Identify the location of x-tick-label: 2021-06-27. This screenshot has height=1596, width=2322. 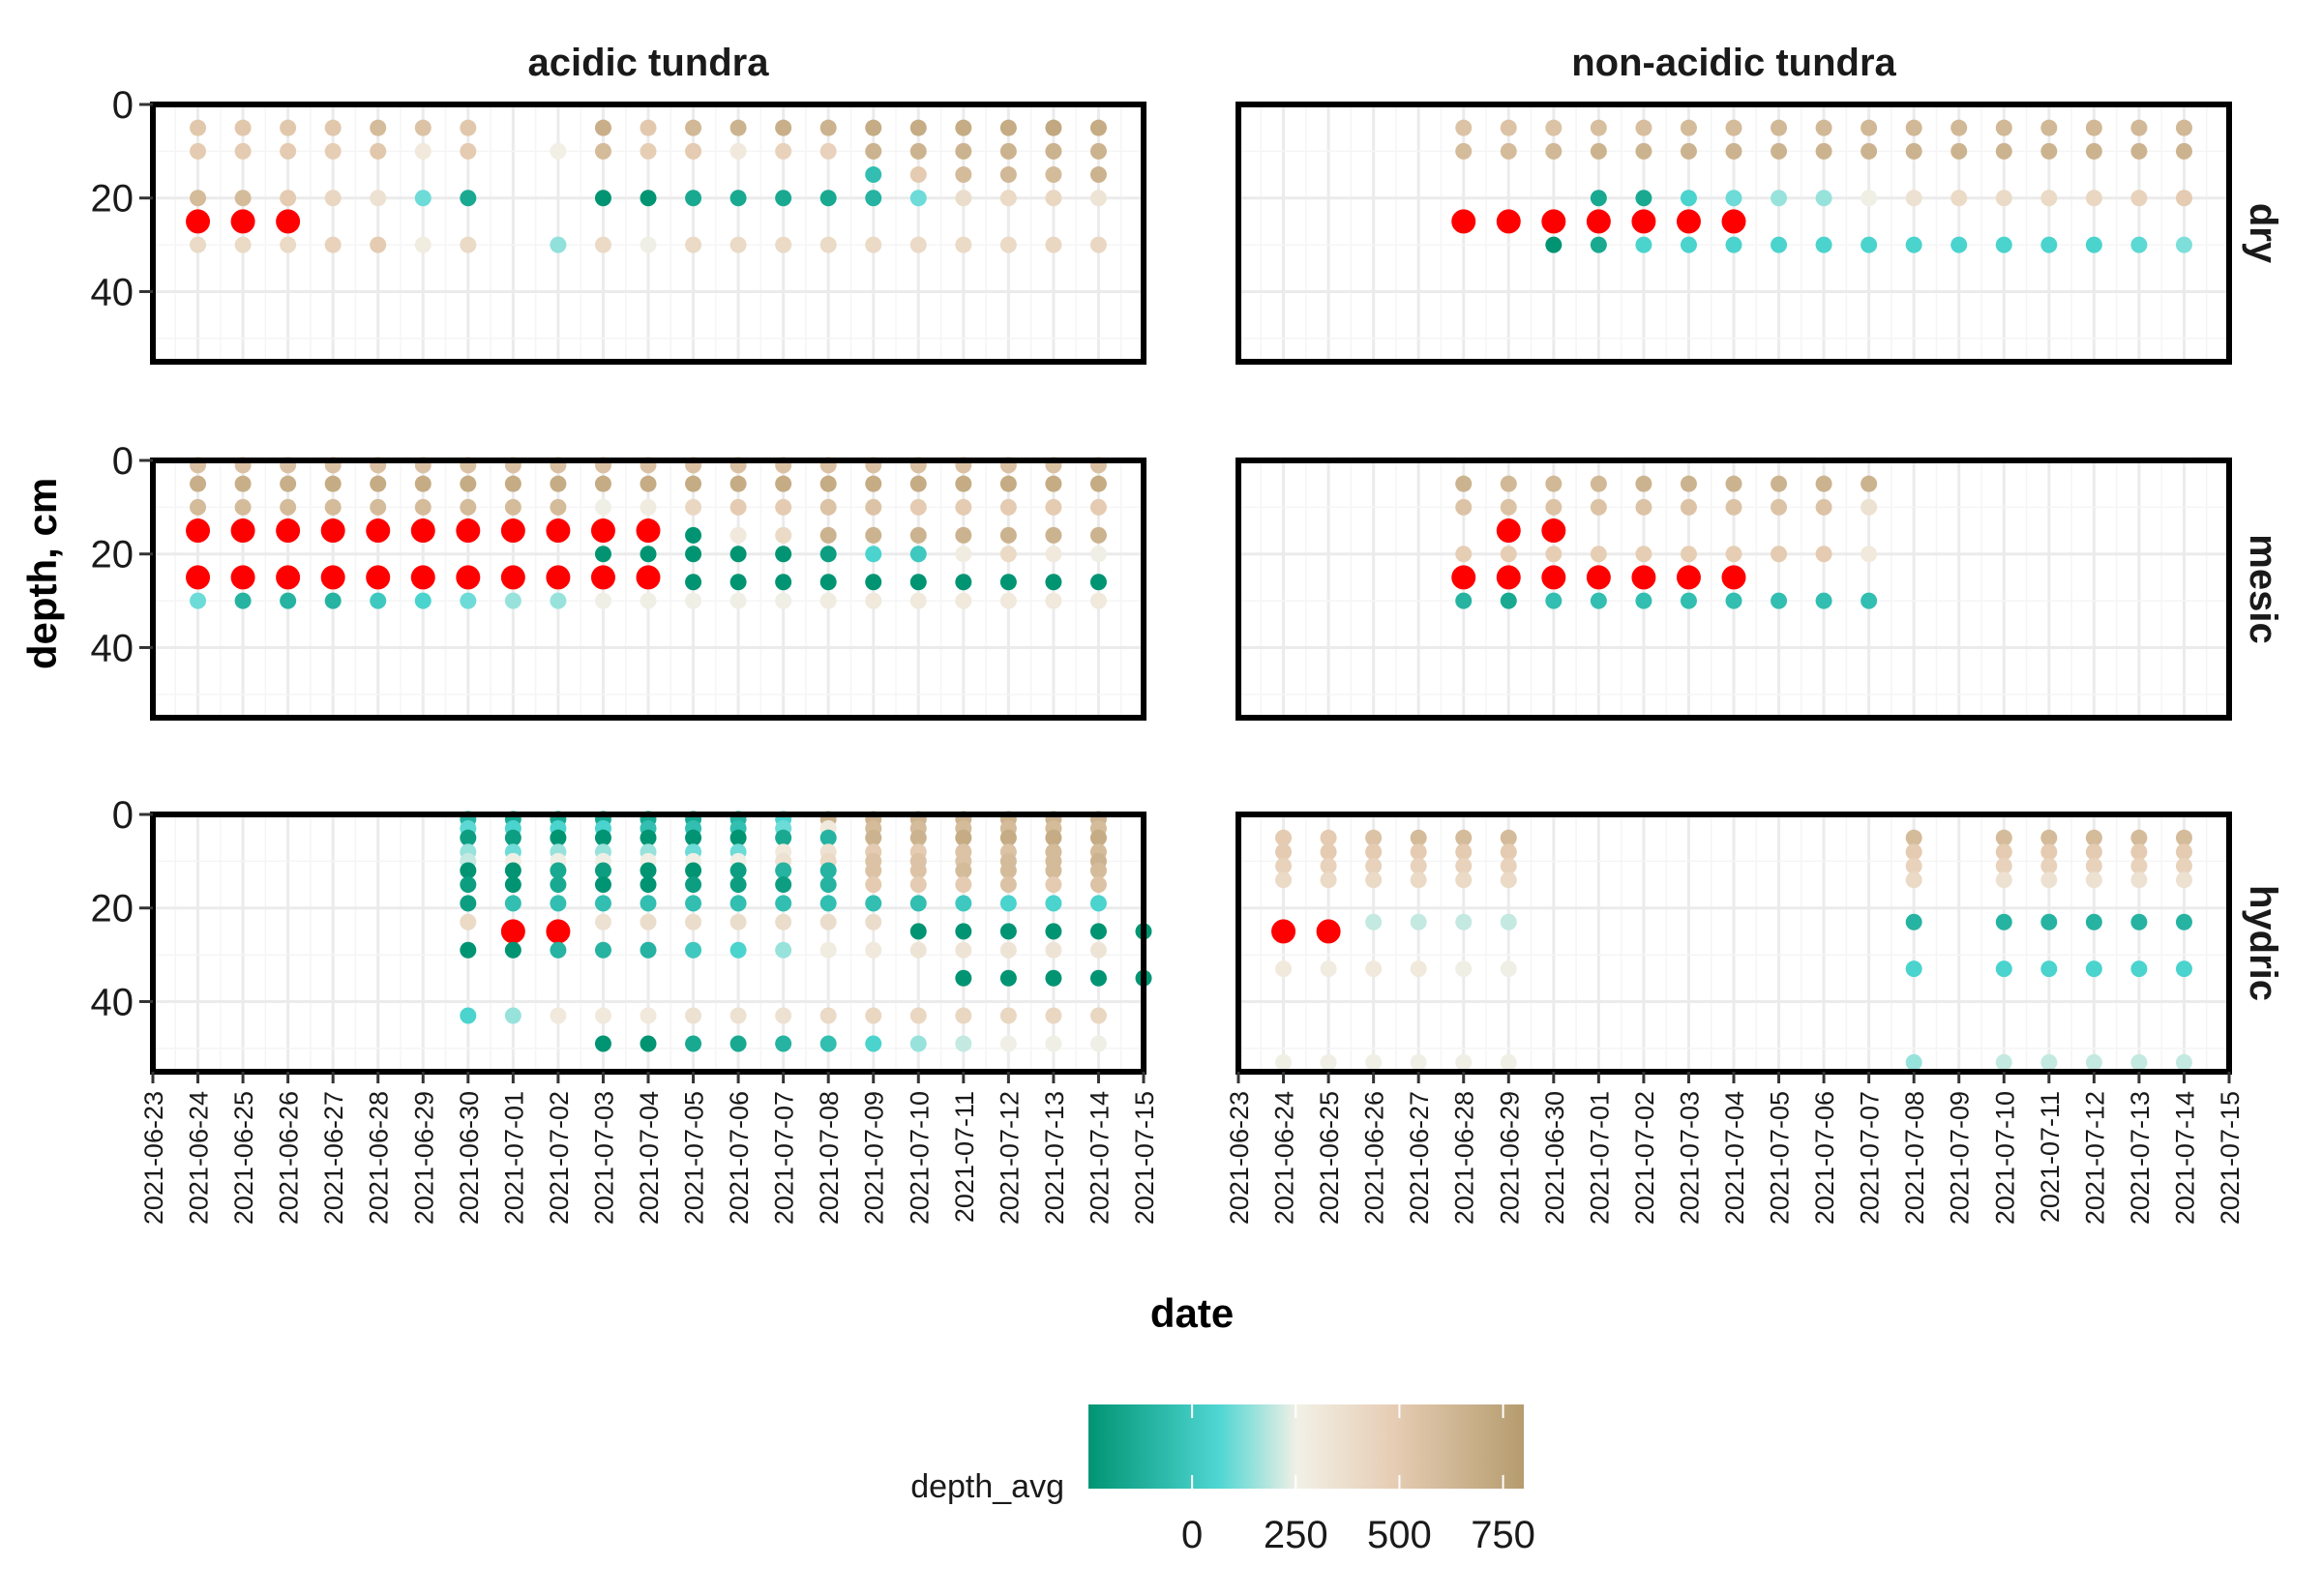
(333, 1158).